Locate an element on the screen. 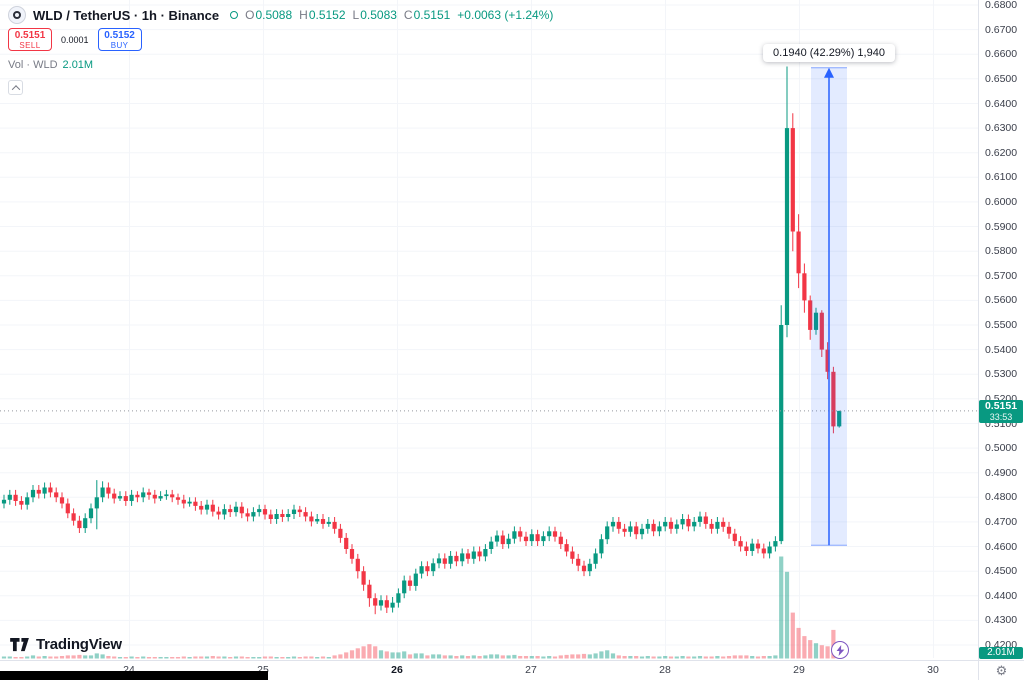  price-tick-label: 0.5400 is located at coordinates (1001, 349).